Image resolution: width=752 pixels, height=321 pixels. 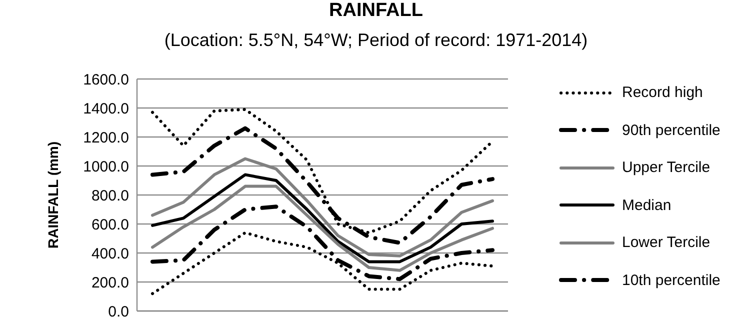 I want to click on y-tick-label: 0.0, so click(x=118, y=311).